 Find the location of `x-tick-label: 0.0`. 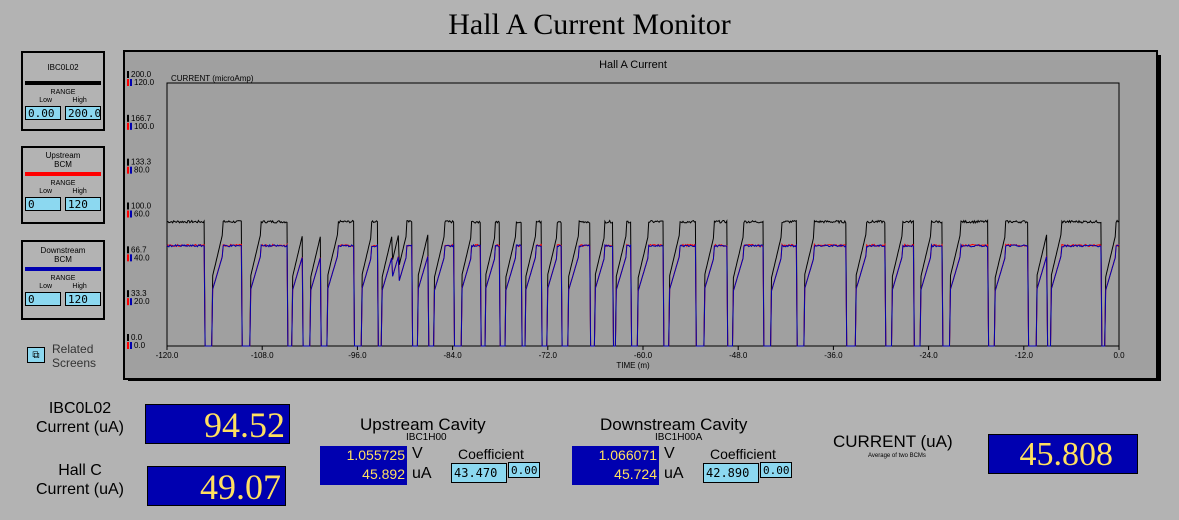

x-tick-label: 0.0 is located at coordinates (1119, 355).